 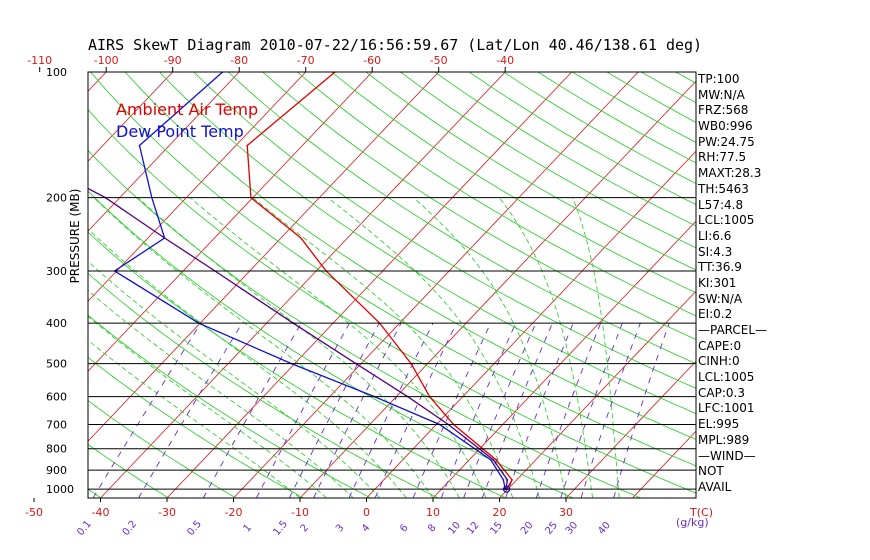 What do you see at coordinates (733, 330) in the screenshot?
I see `sounding-param: —PARCEL—` at bounding box center [733, 330].